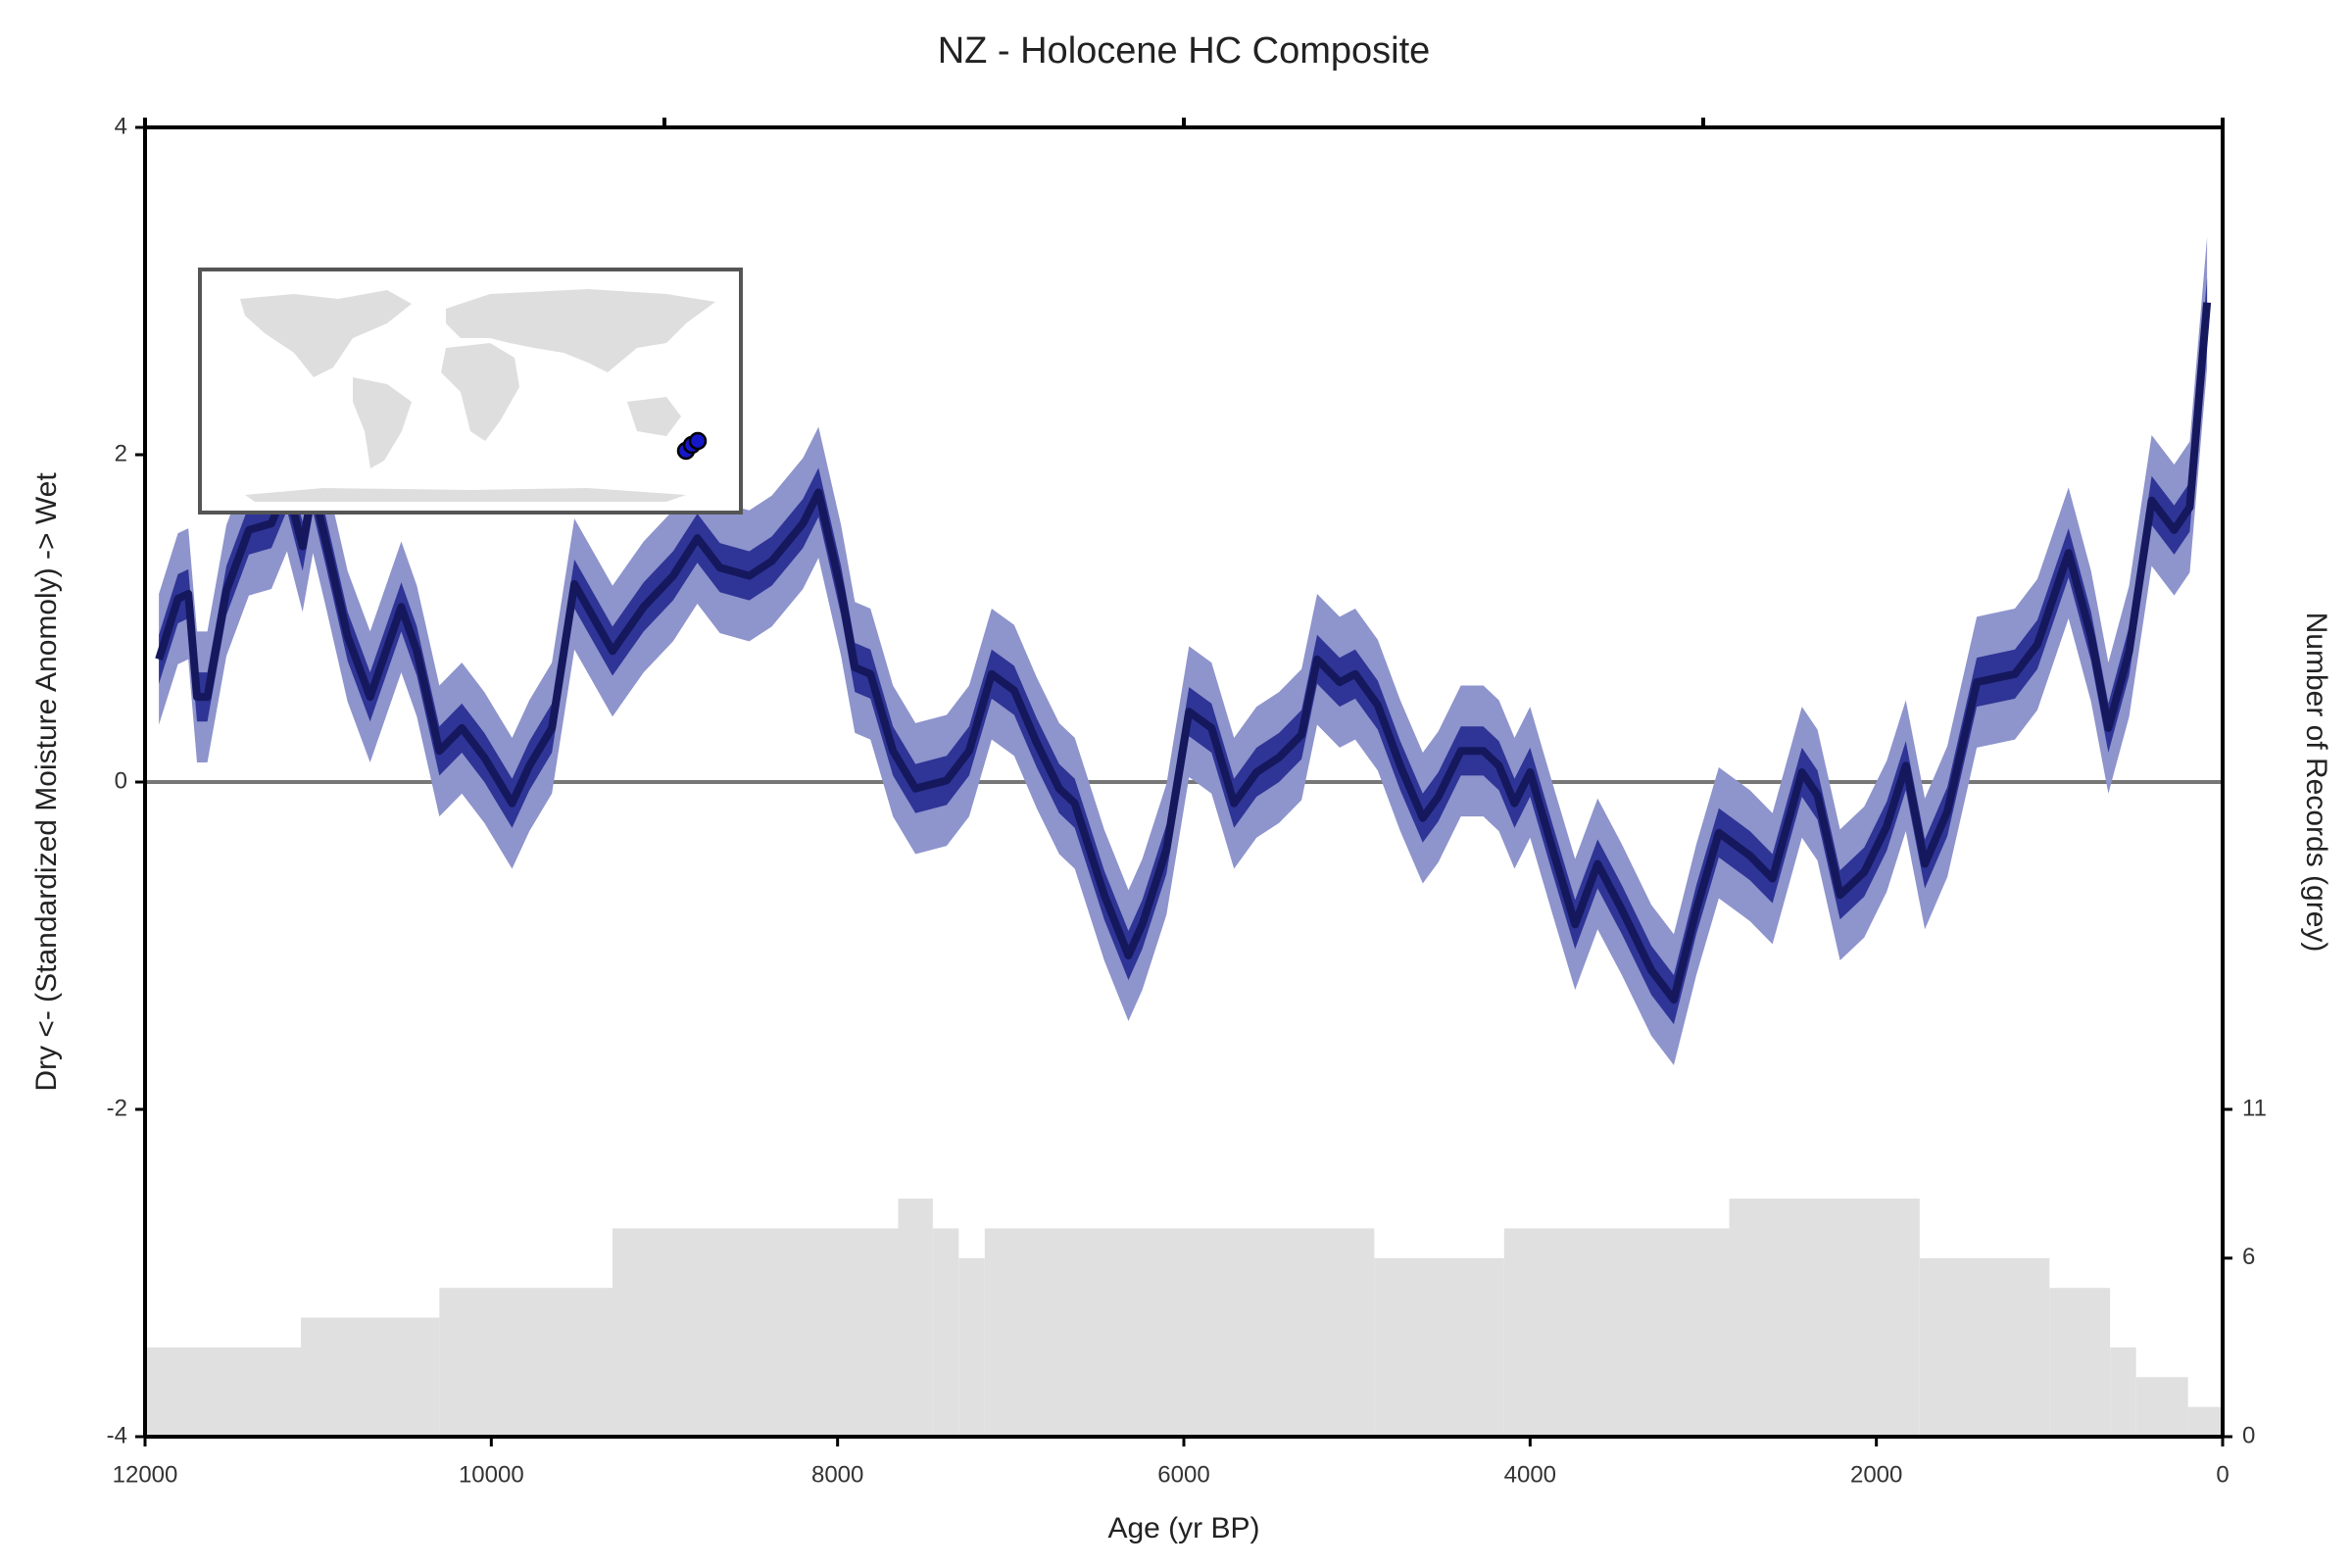 Image resolution: width=2352 pixels, height=1568 pixels. Describe the element at coordinates (2248, 1257) in the screenshot. I see `y2-tick-label: 6` at that location.